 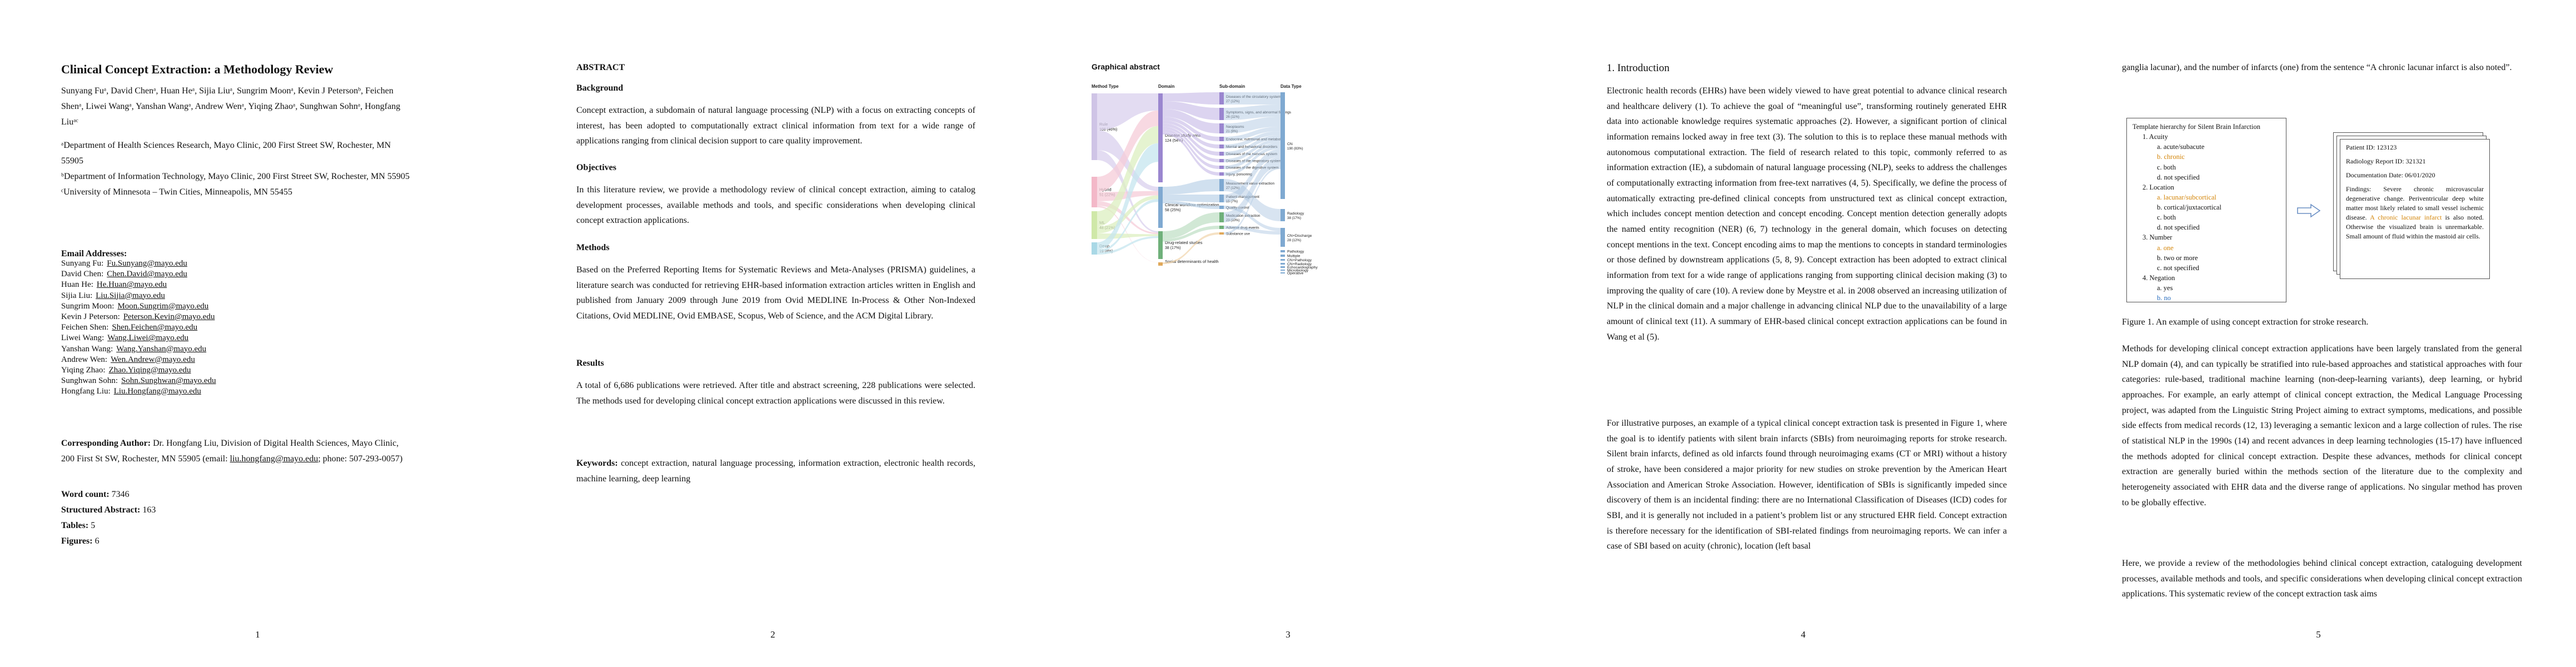 I want to click on template-location-a: a. lacunar/subcortical, so click(x=2186, y=197).